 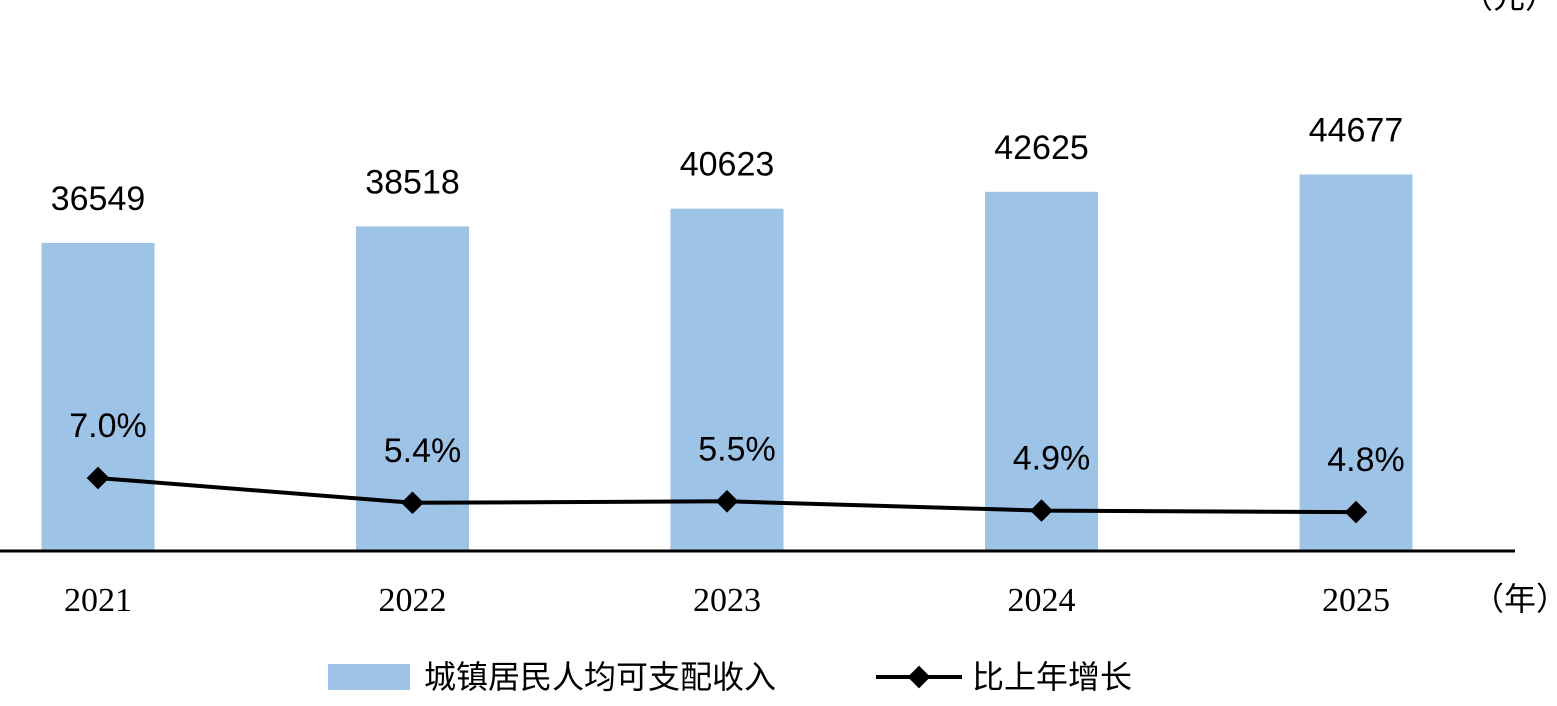 I want to click on bar-value-labels: 36549 38518 40623 42625 44677, so click(x=727, y=165).